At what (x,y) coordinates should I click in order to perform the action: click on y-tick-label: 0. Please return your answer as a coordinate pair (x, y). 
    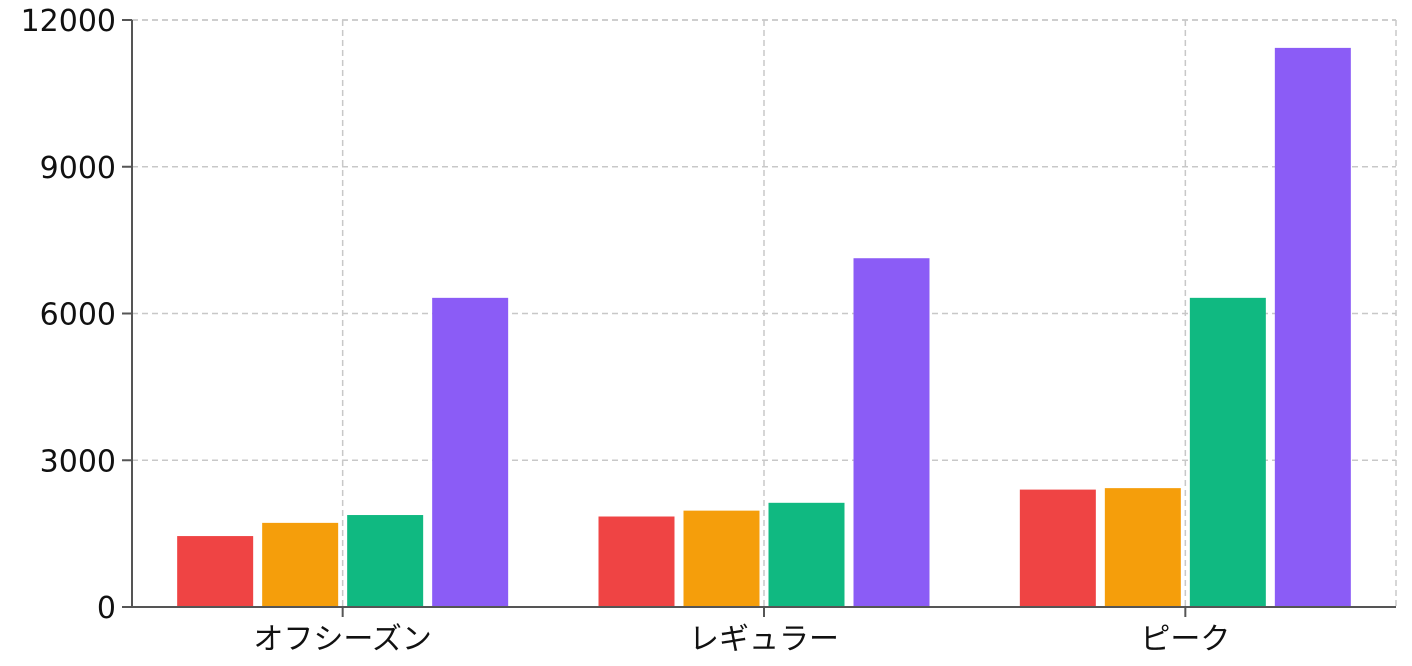
    Looking at the image, I should click on (106, 608).